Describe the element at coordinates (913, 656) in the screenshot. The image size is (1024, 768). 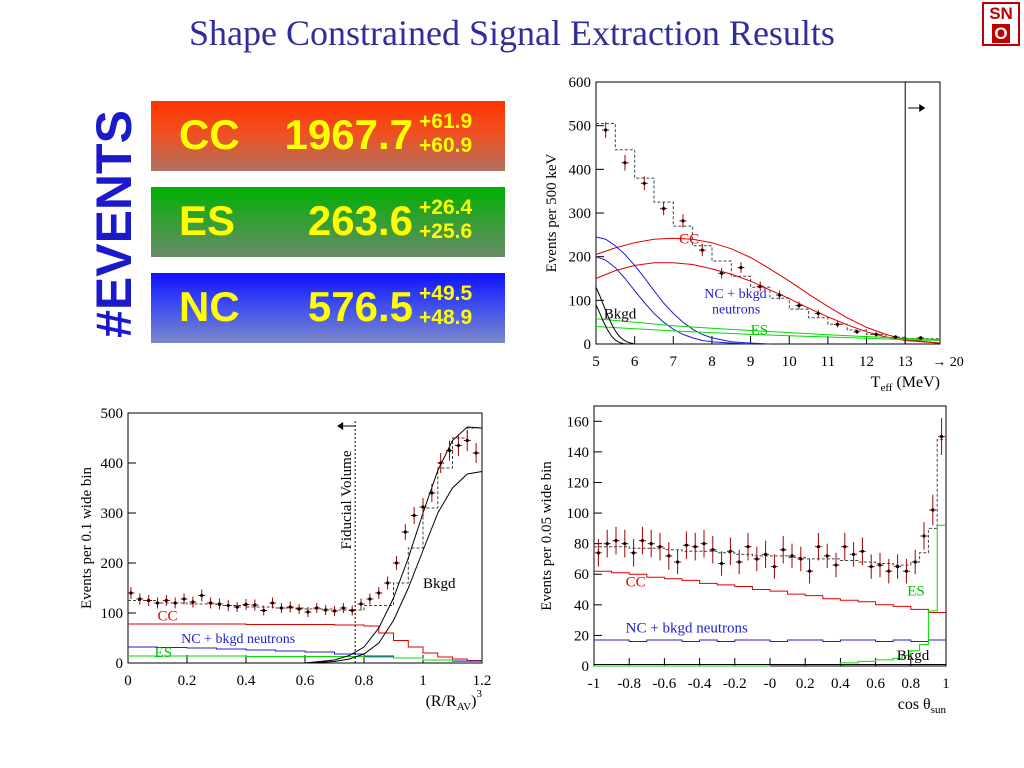
I see `bkgd-label: Bkgd` at that location.